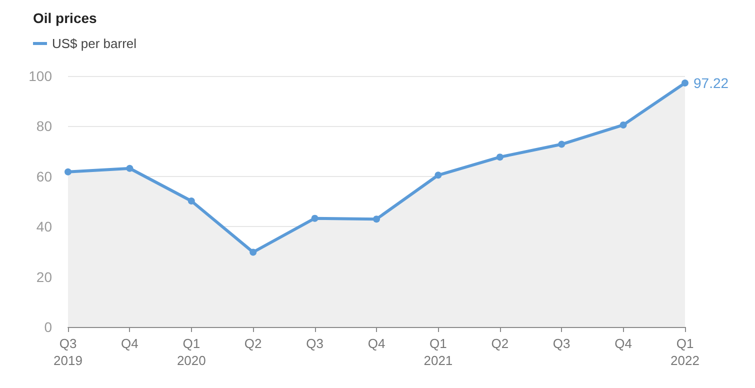 The width and height of the screenshot is (755, 388). What do you see at coordinates (94, 43) in the screenshot?
I see `legend-label: US$ per barrel` at bounding box center [94, 43].